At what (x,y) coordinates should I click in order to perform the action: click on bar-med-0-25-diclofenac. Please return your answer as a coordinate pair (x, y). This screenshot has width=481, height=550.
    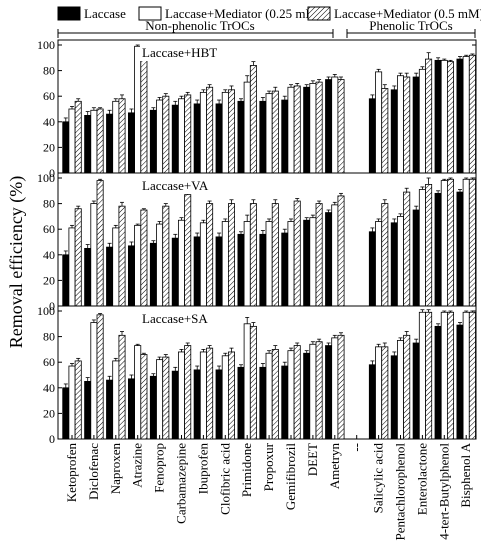
    Looking at the image, I should click on (94, 255).